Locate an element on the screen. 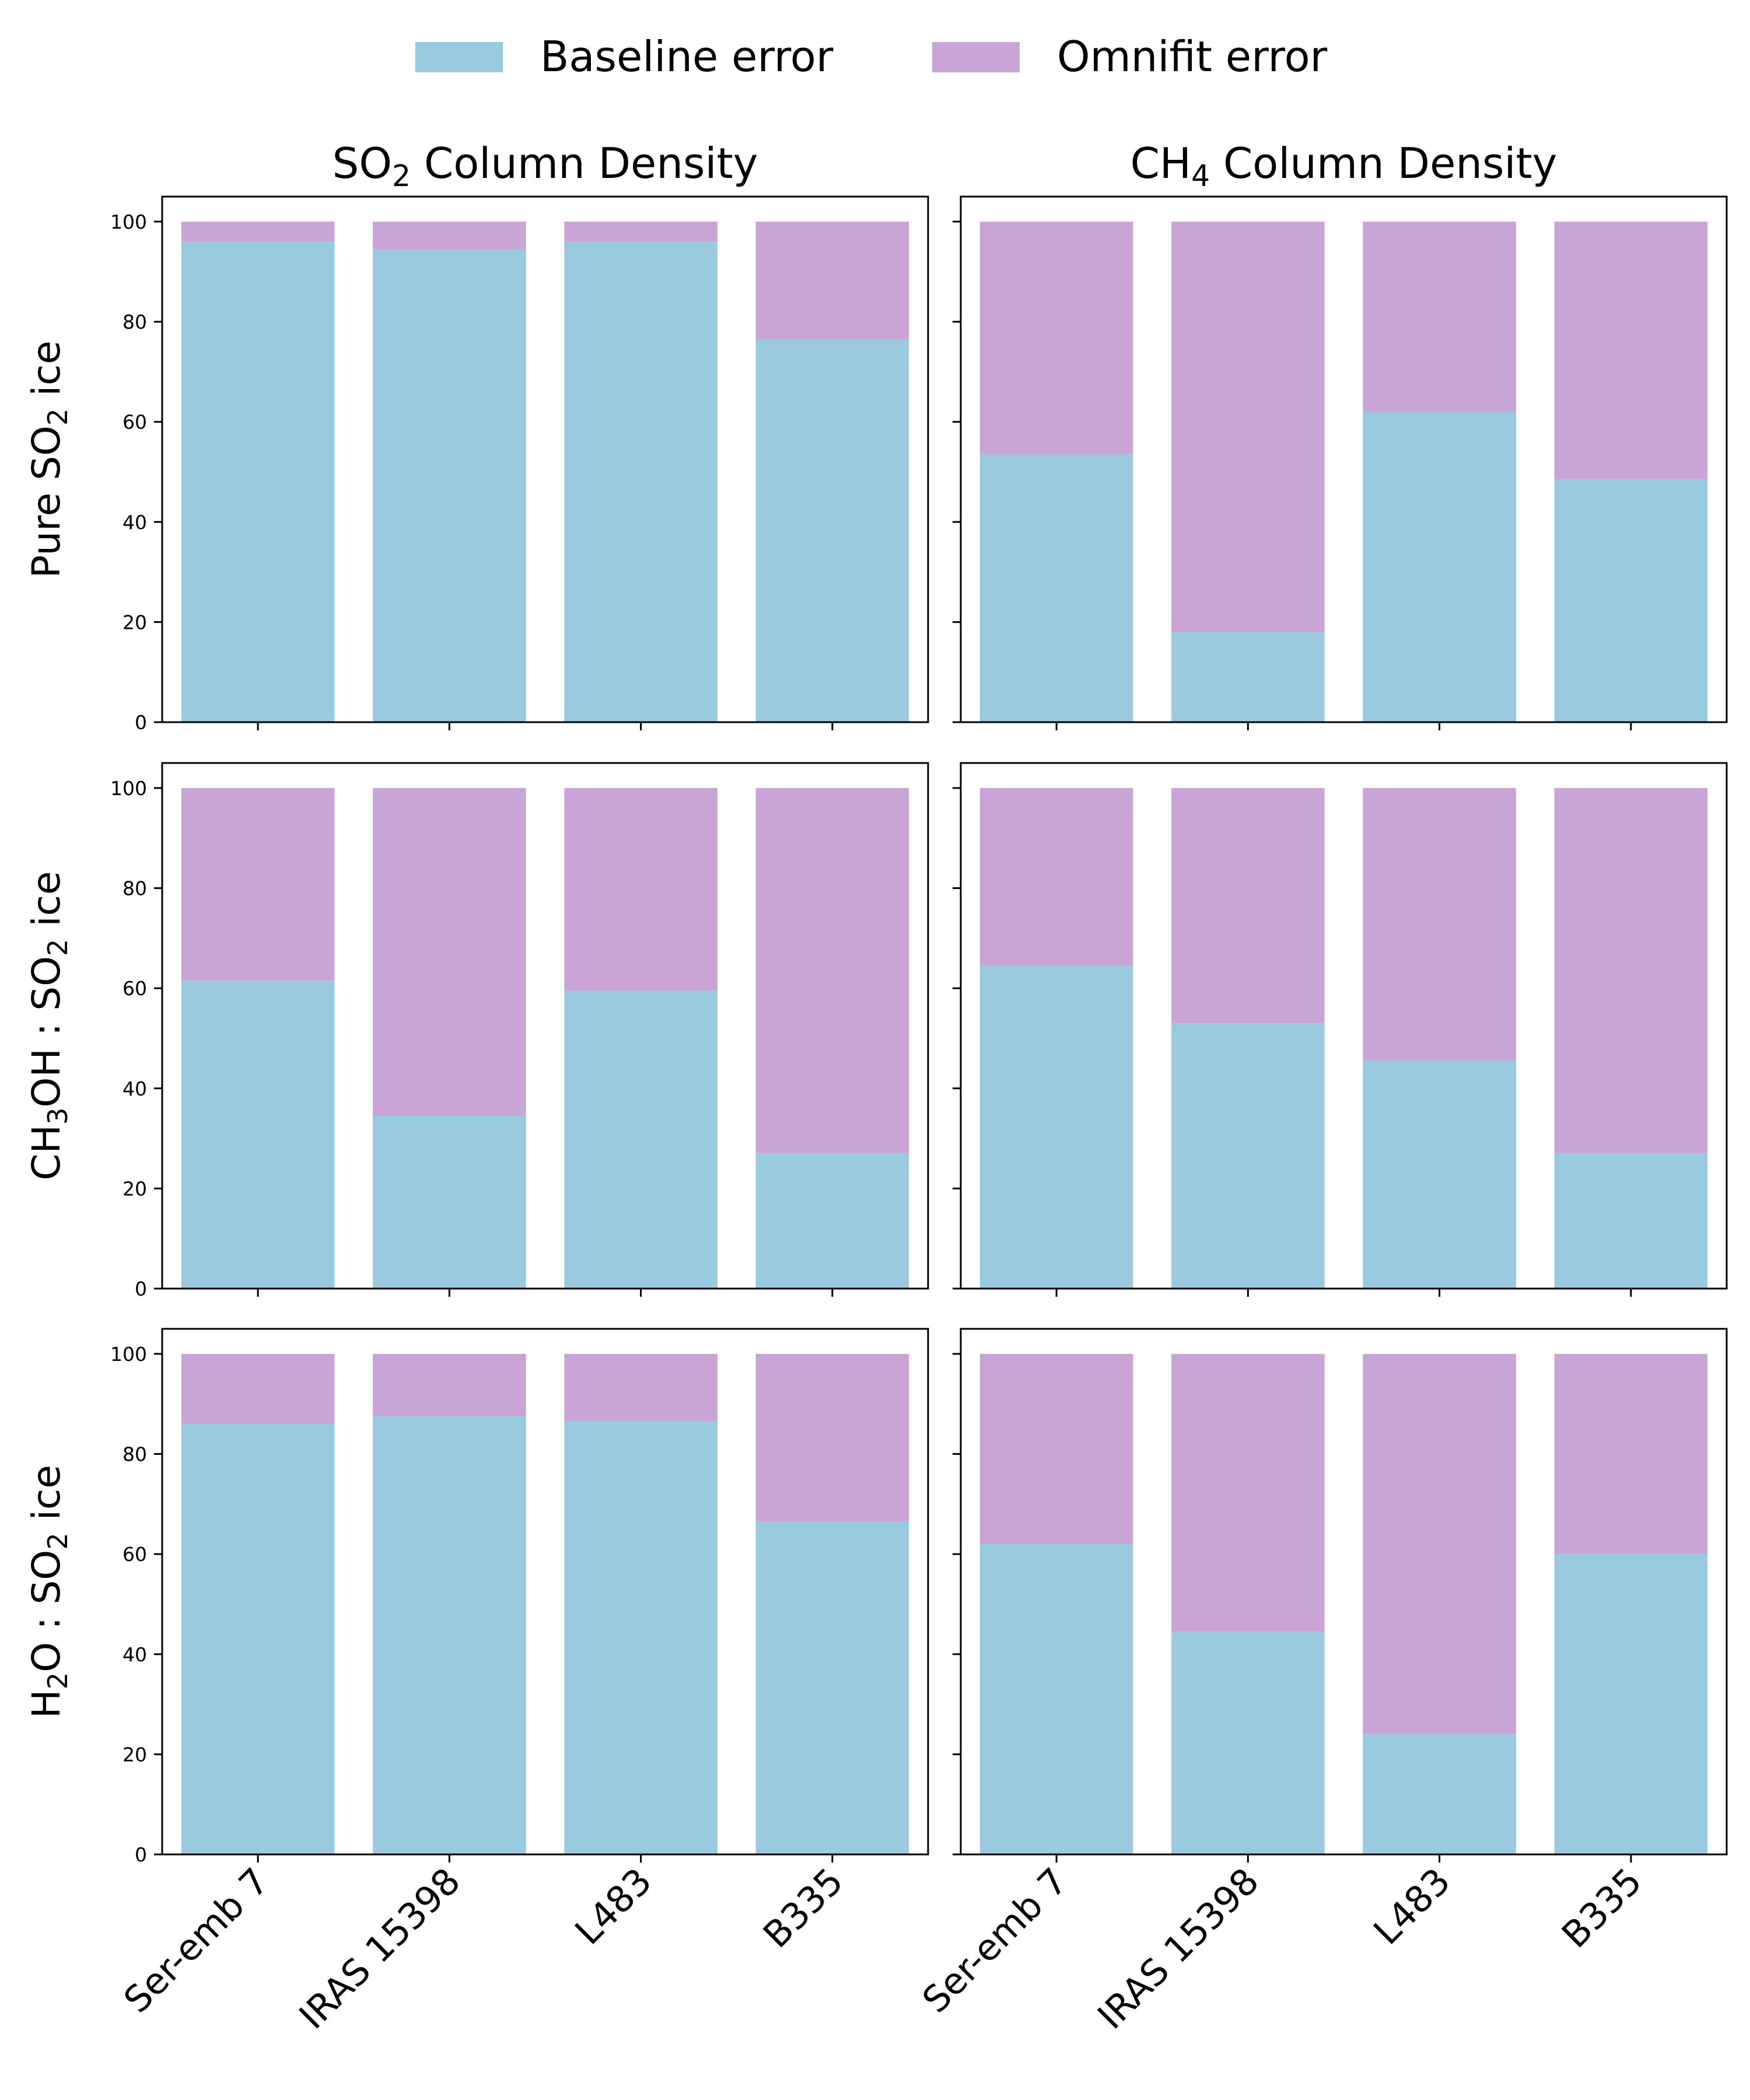 This screenshot has height=2100, width=1750. legend-swatch-baseline is located at coordinates (459, 57).